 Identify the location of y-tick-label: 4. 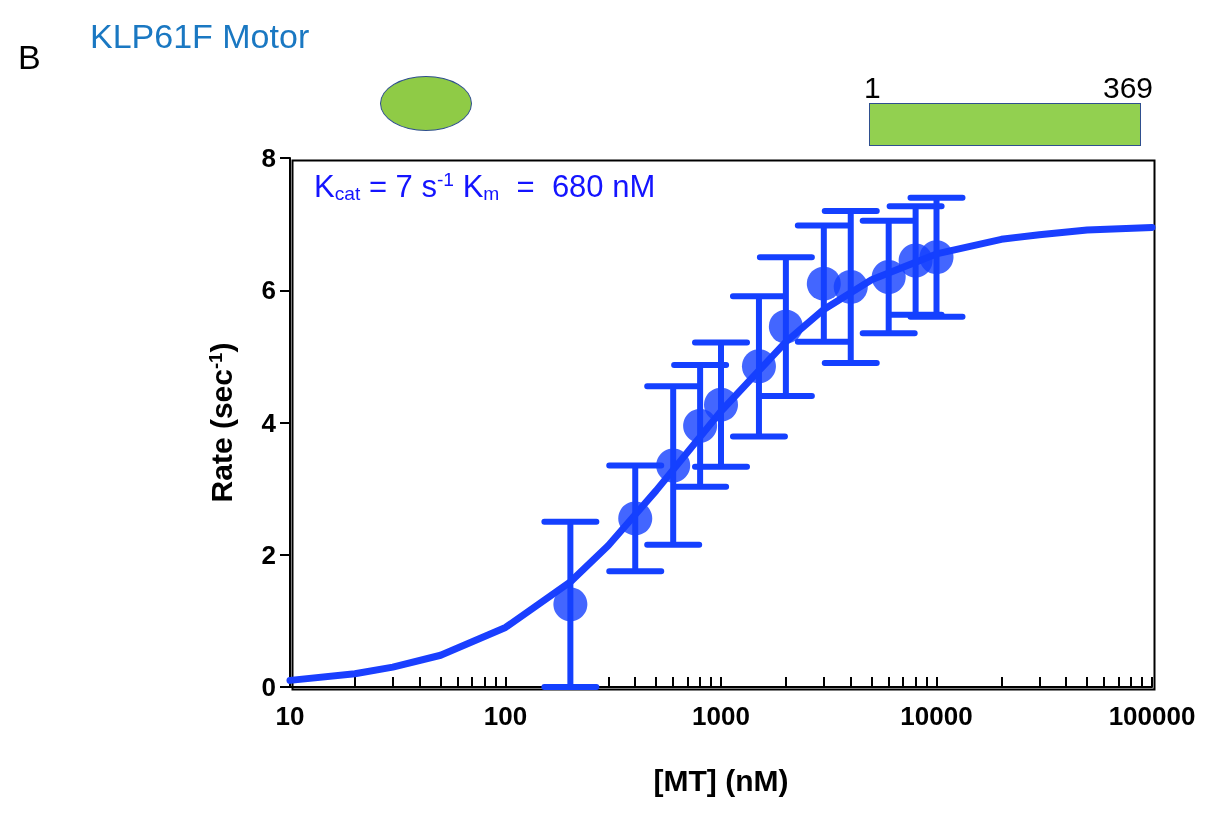
(269, 422).